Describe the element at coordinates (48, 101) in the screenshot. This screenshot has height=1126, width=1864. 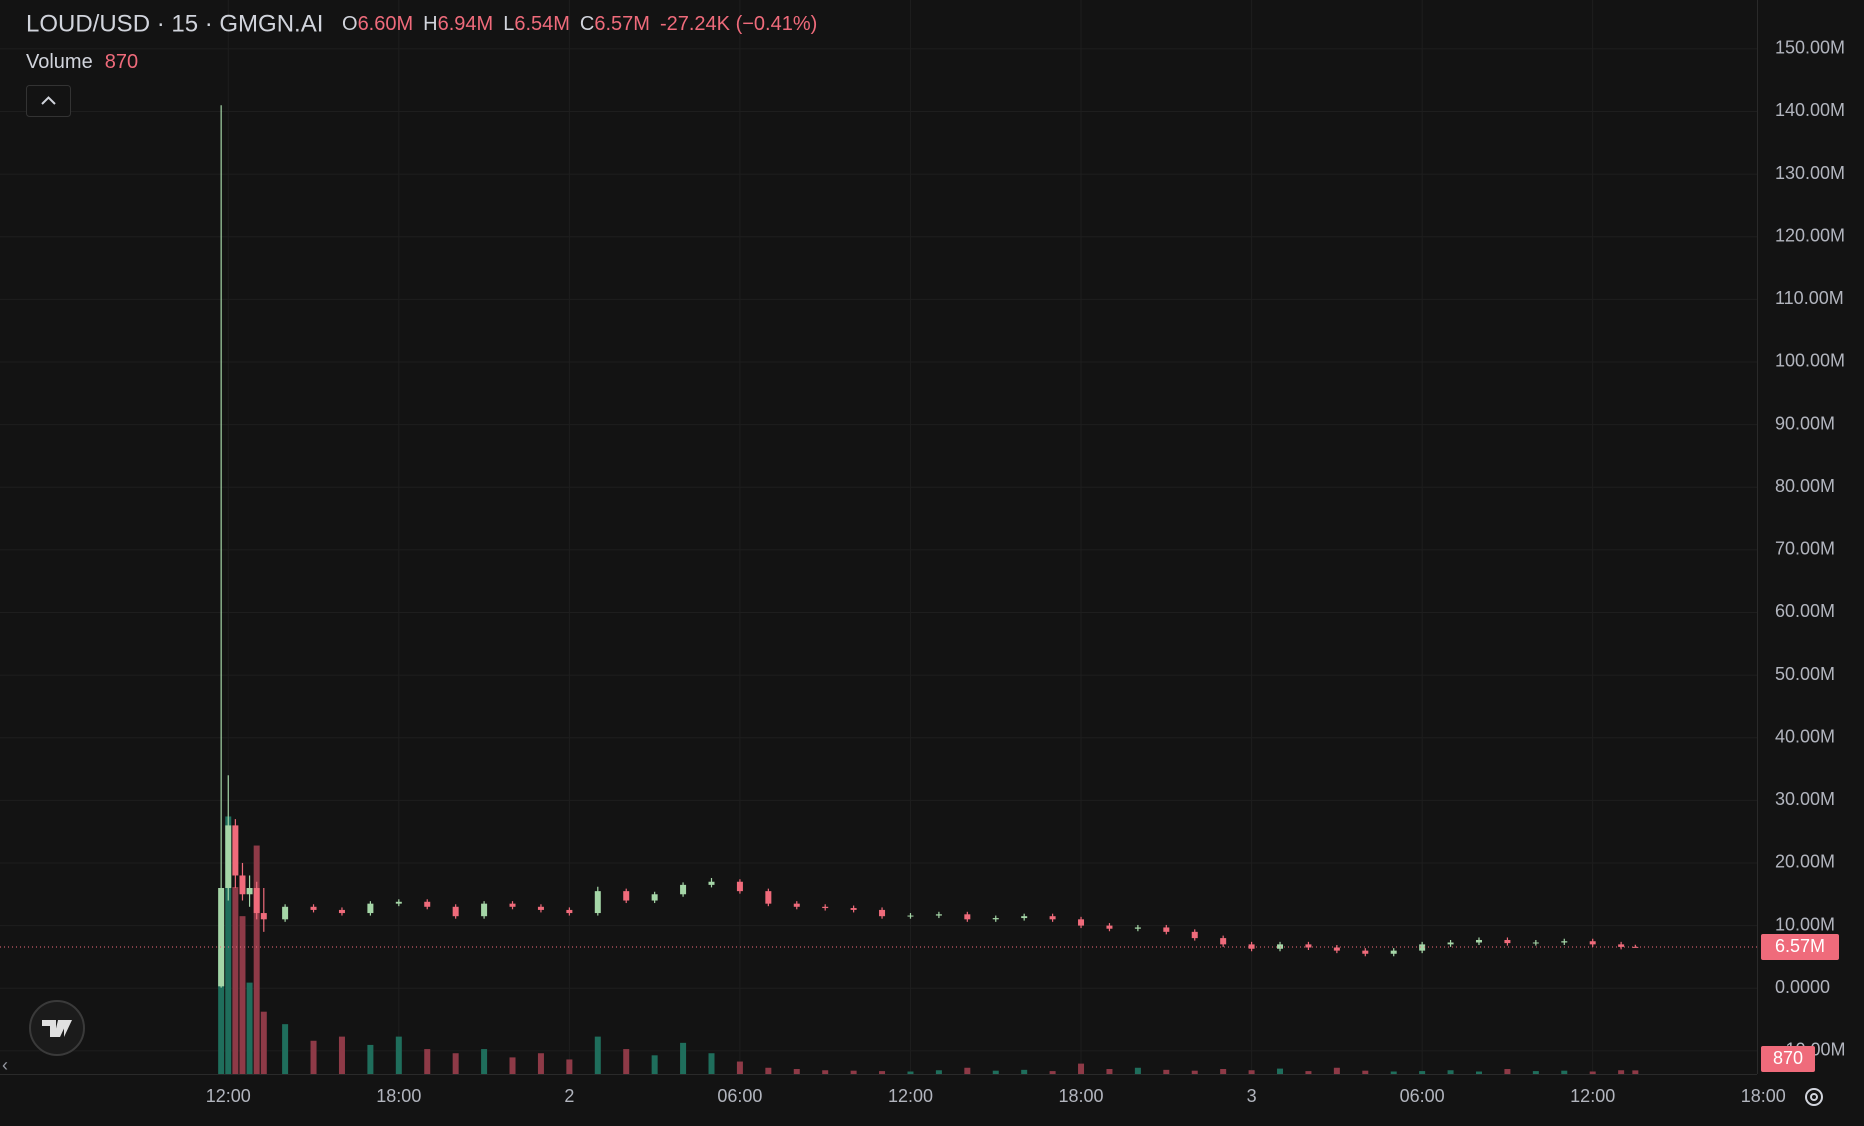
I see `collapse-button` at that location.